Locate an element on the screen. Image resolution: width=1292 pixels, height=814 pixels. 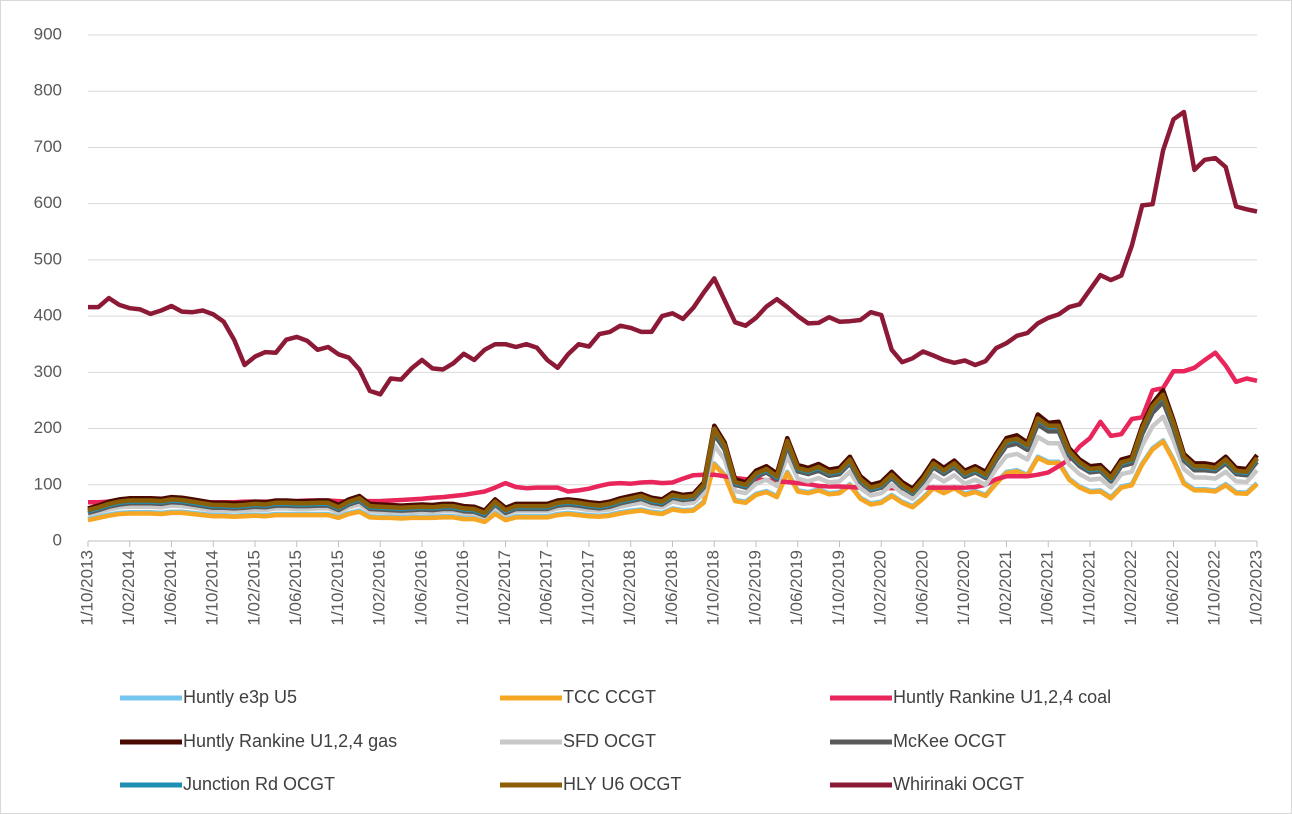
x-tick-label: 1/02/2020 is located at coordinates (880, 588).